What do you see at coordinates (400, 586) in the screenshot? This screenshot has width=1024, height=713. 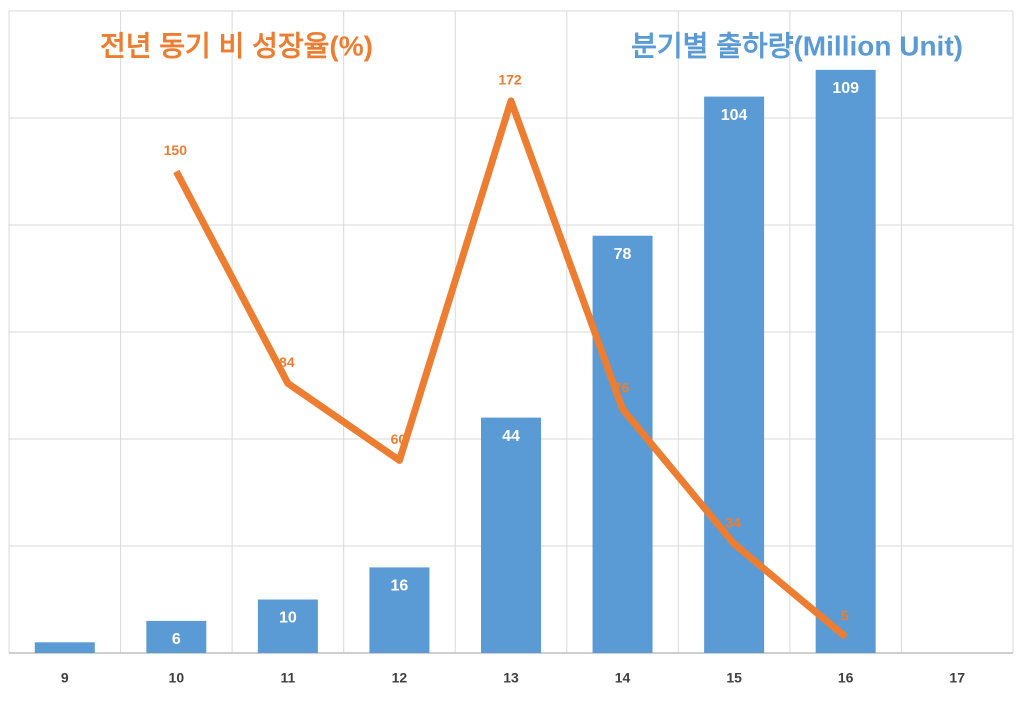 I see `bar-value-label: 16` at bounding box center [400, 586].